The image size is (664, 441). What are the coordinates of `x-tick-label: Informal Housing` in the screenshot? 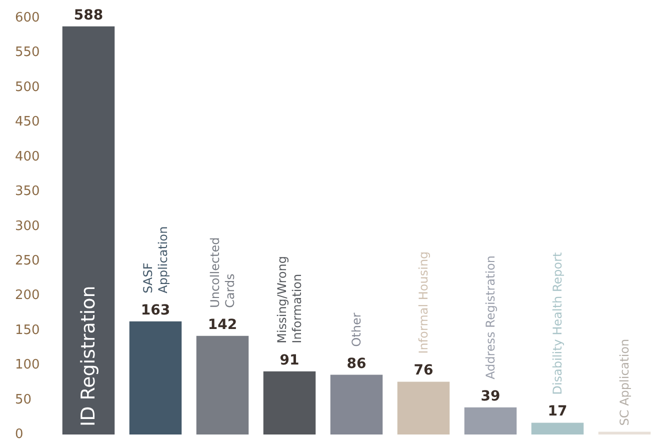 It's located at (423, 302).